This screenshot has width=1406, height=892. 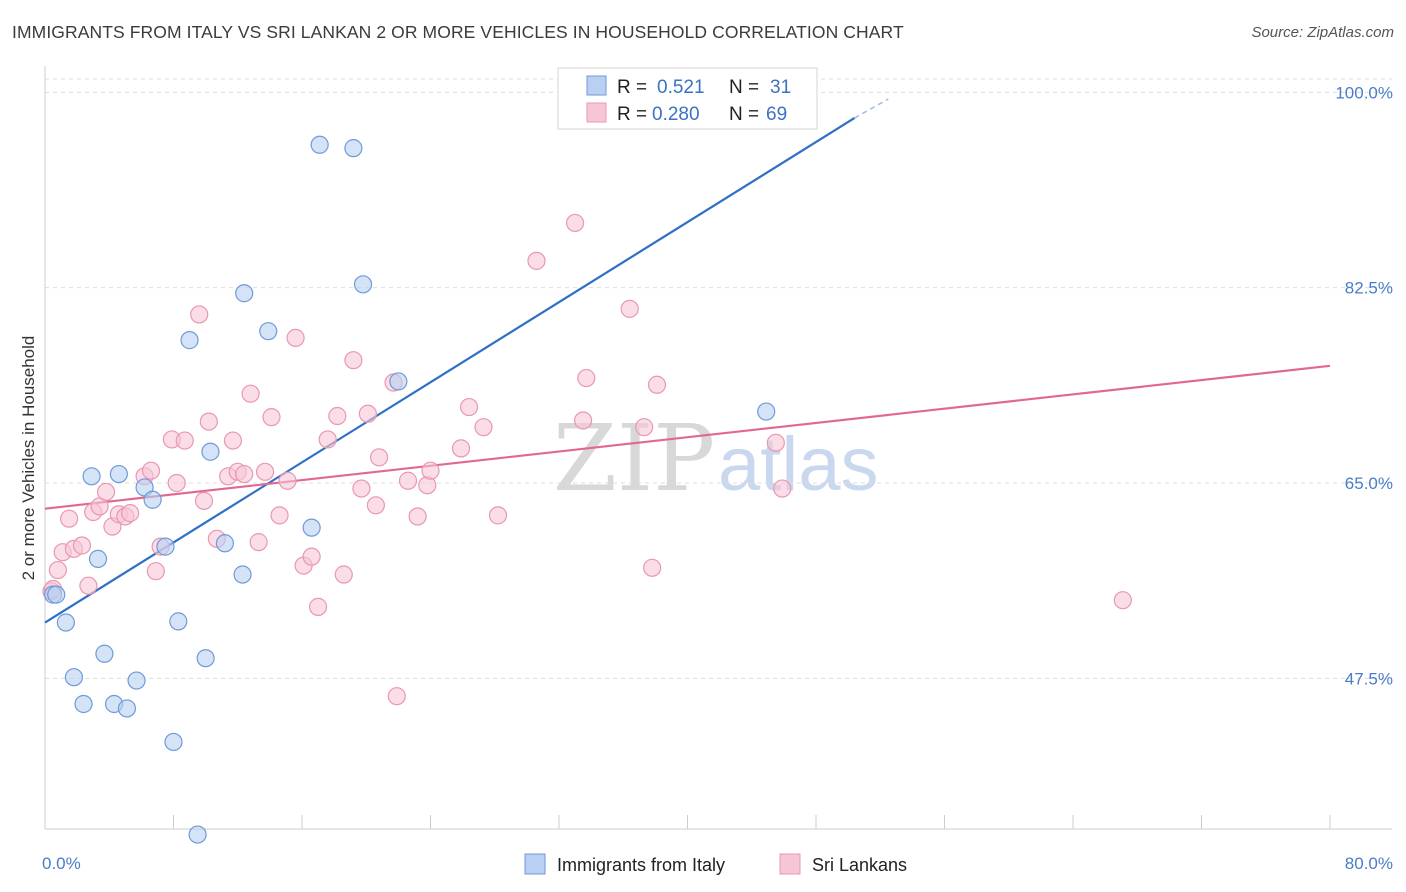 What do you see at coordinates (596, 85) in the screenshot?
I see `legend-swatch-italy` at bounding box center [596, 85].